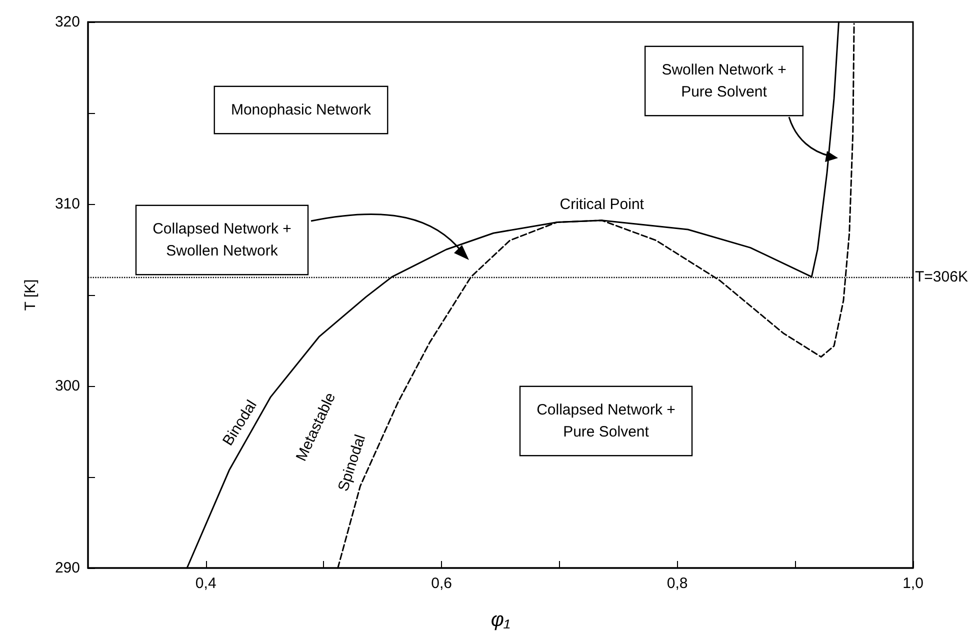  What do you see at coordinates (205, 583) in the screenshot?
I see `x-tick-label: 0,4` at bounding box center [205, 583].